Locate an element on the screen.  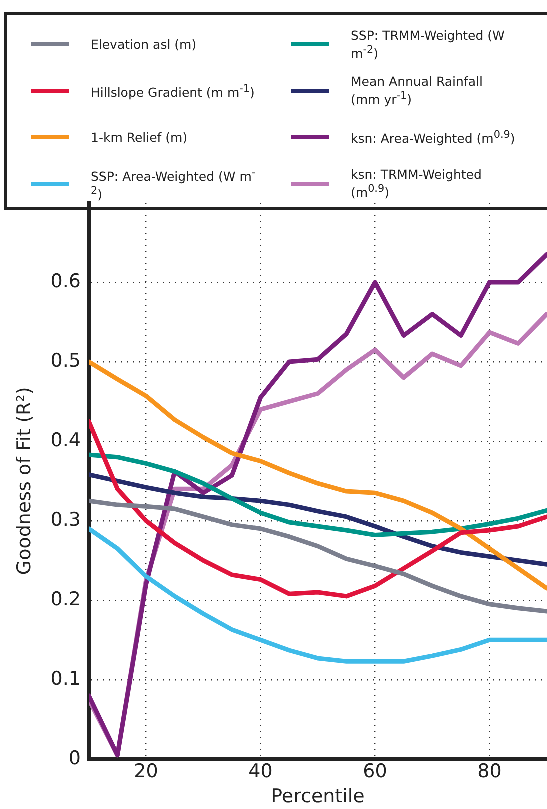
y-tick-label: 0.1 is located at coordinates (66, 679).